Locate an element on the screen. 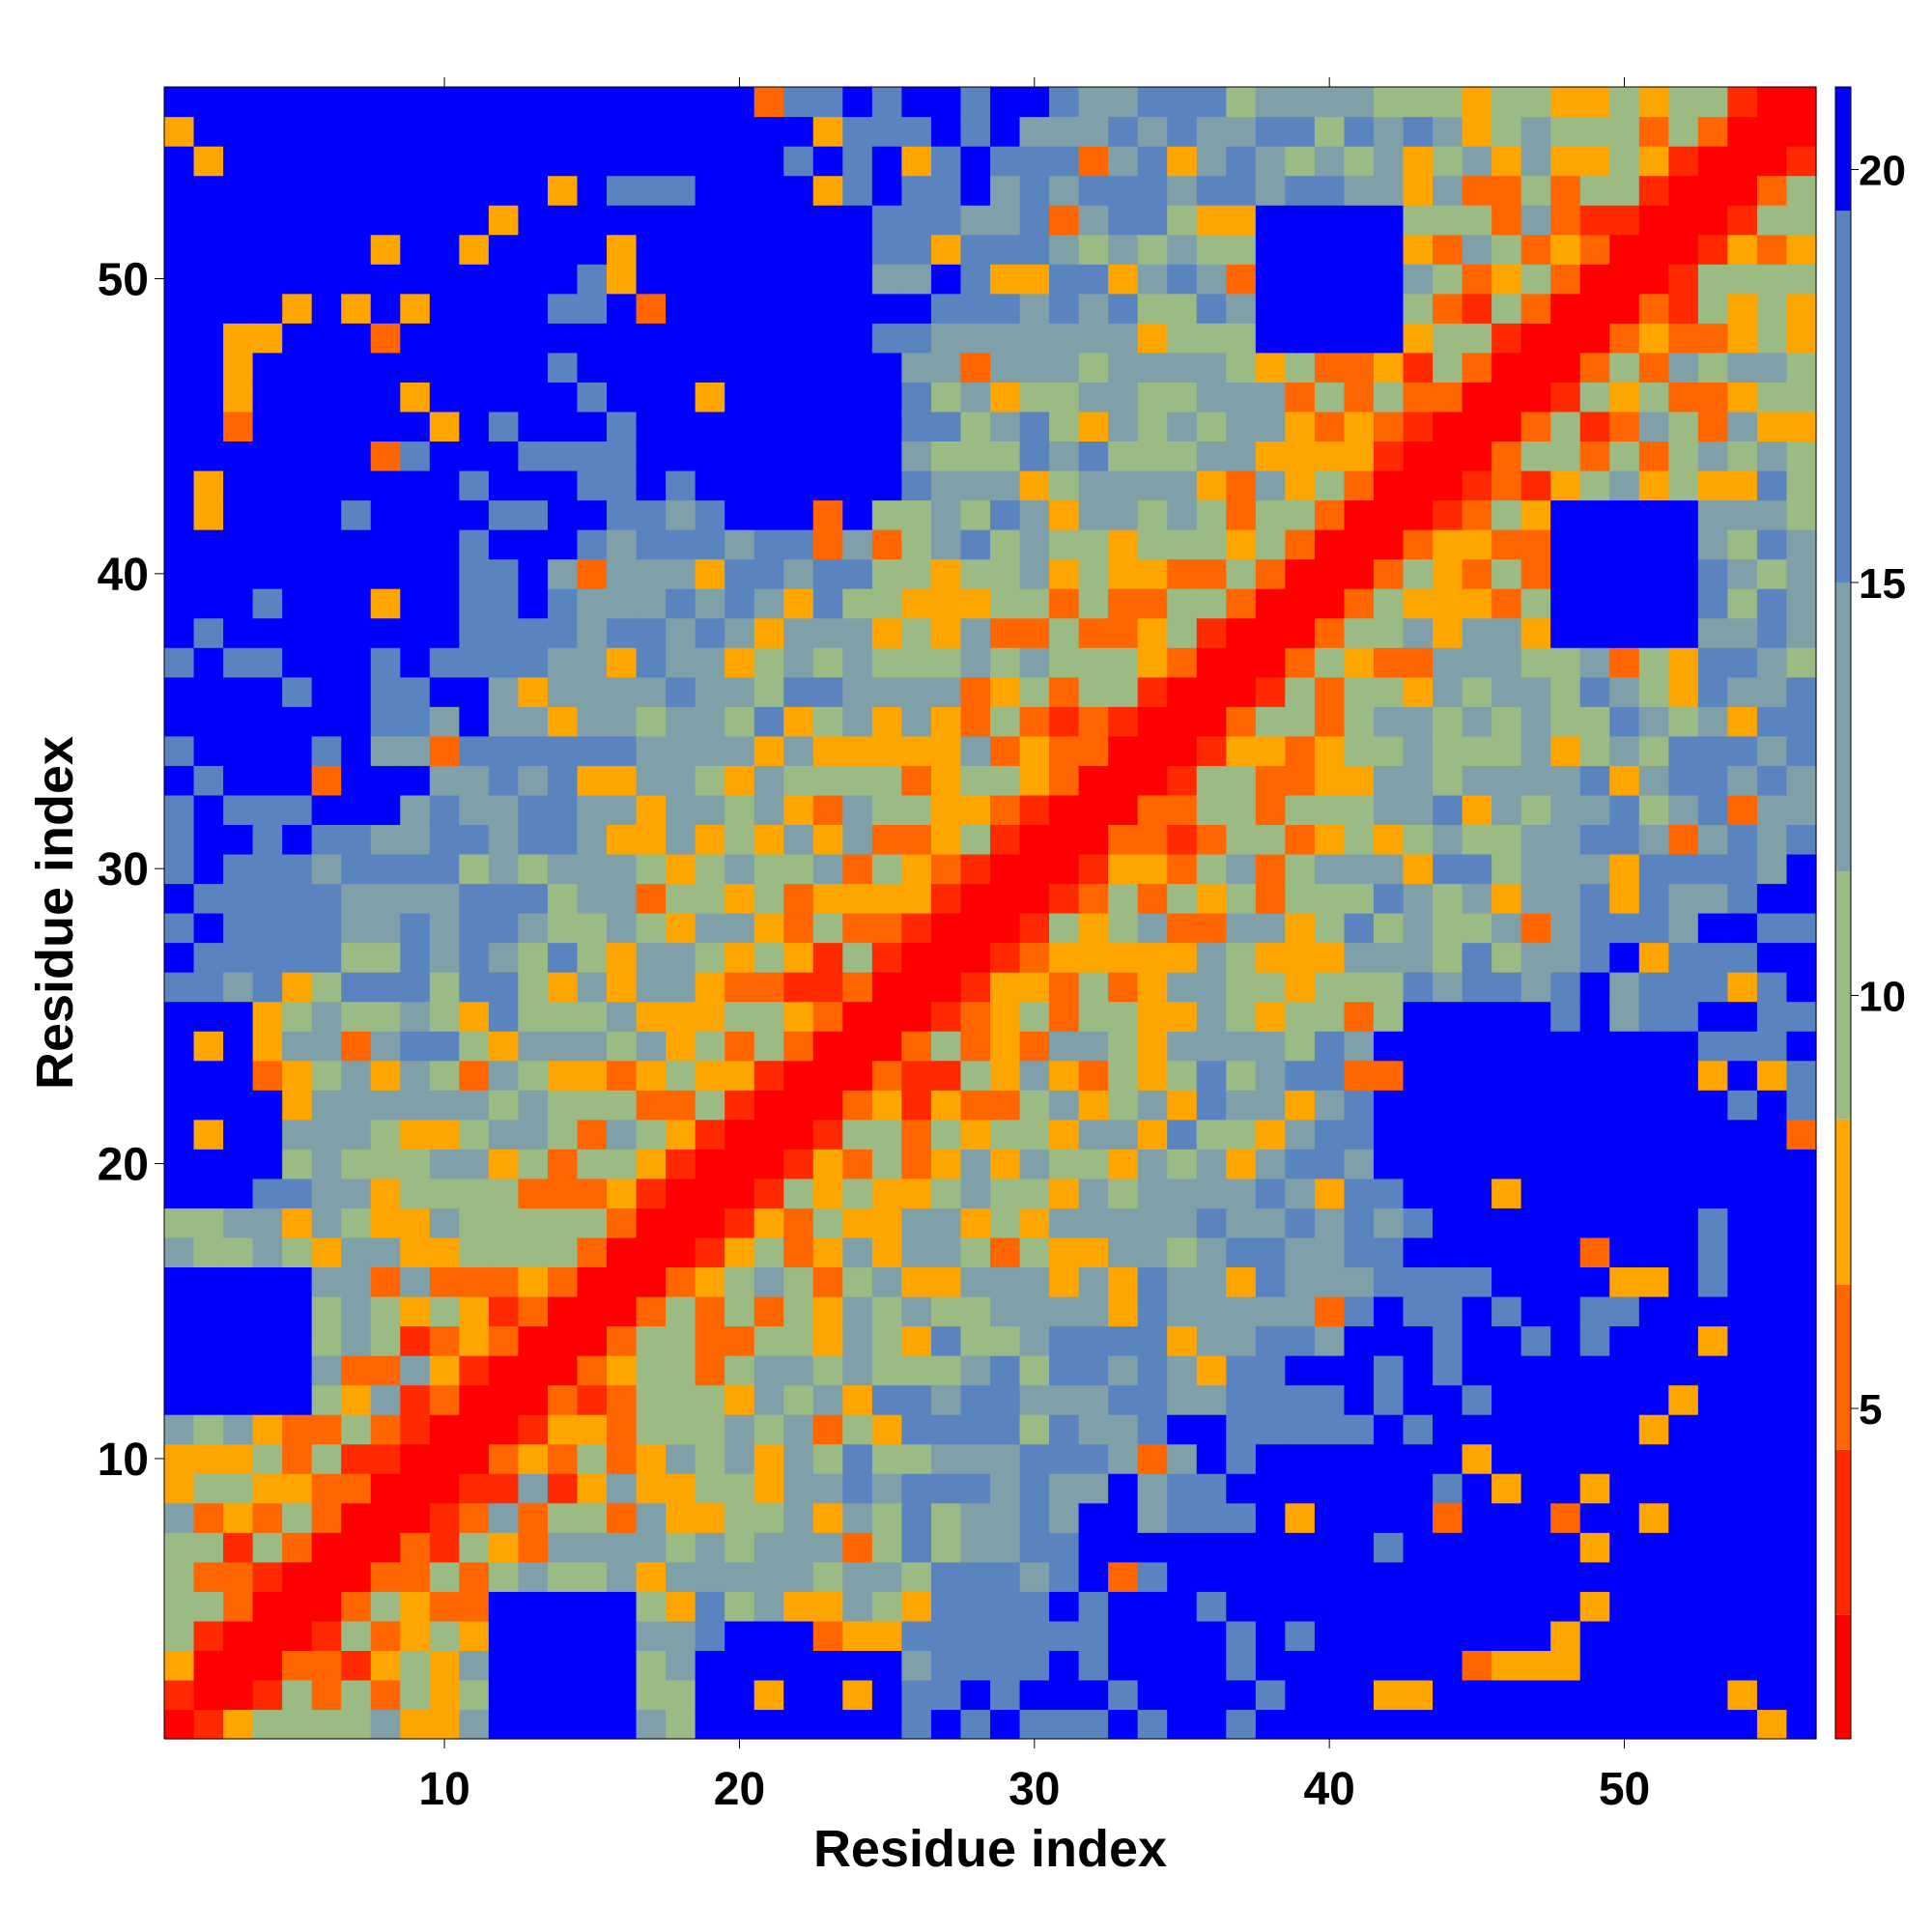  y-tick-label: 20 is located at coordinates (123, 1165).